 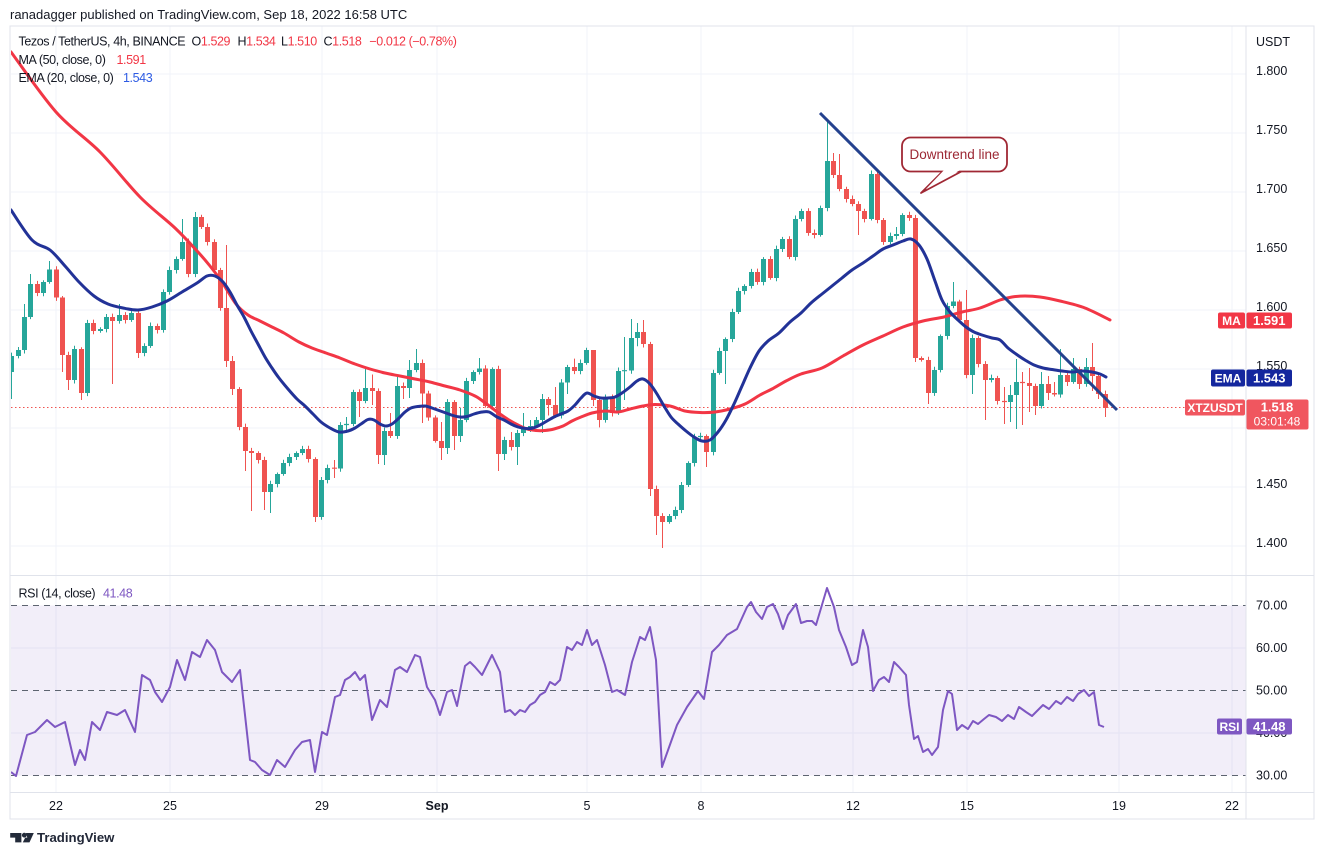 I want to click on svg-text: 1.450, so click(x=1271, y=484).